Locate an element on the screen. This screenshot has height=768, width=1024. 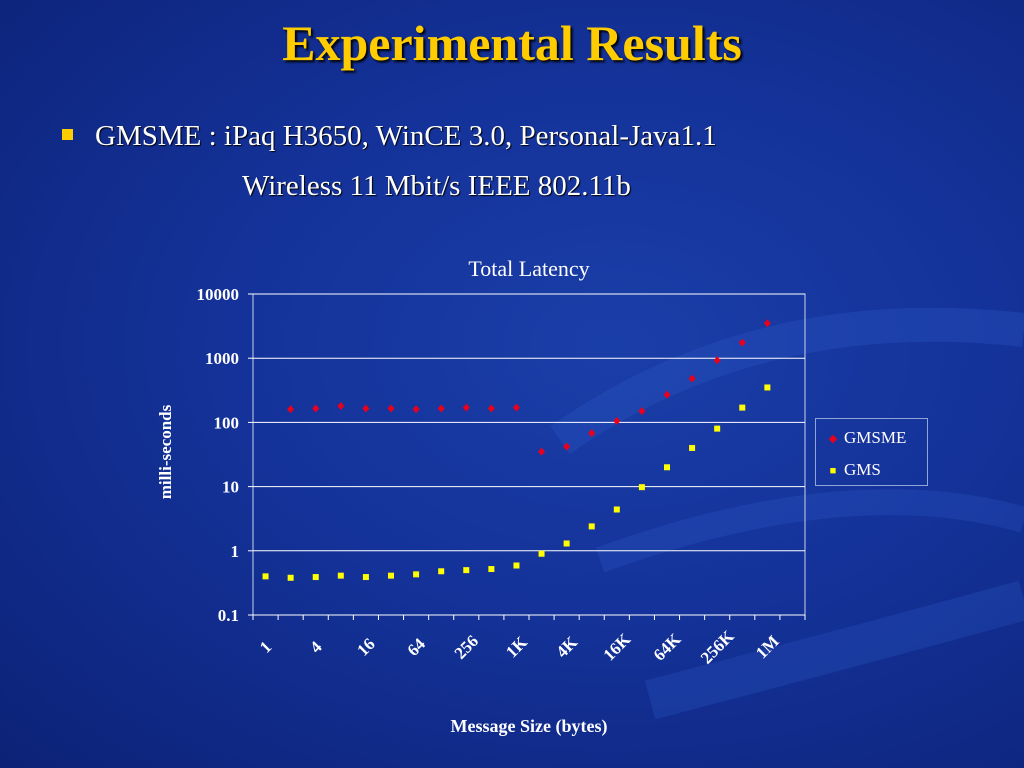
x-tick-label: 4K is located at coordinates (566, 646).